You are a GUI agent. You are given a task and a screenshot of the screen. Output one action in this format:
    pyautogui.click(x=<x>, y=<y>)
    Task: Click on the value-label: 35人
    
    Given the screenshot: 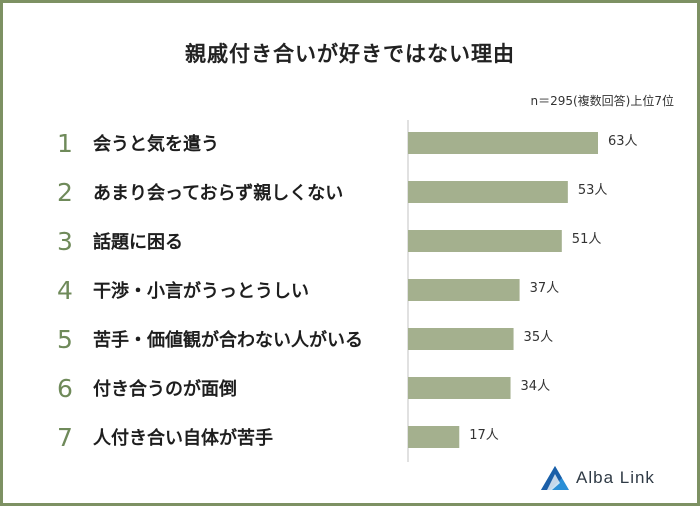 What is the action you would take?
    pyautogui.click(x=539, y=337)
    